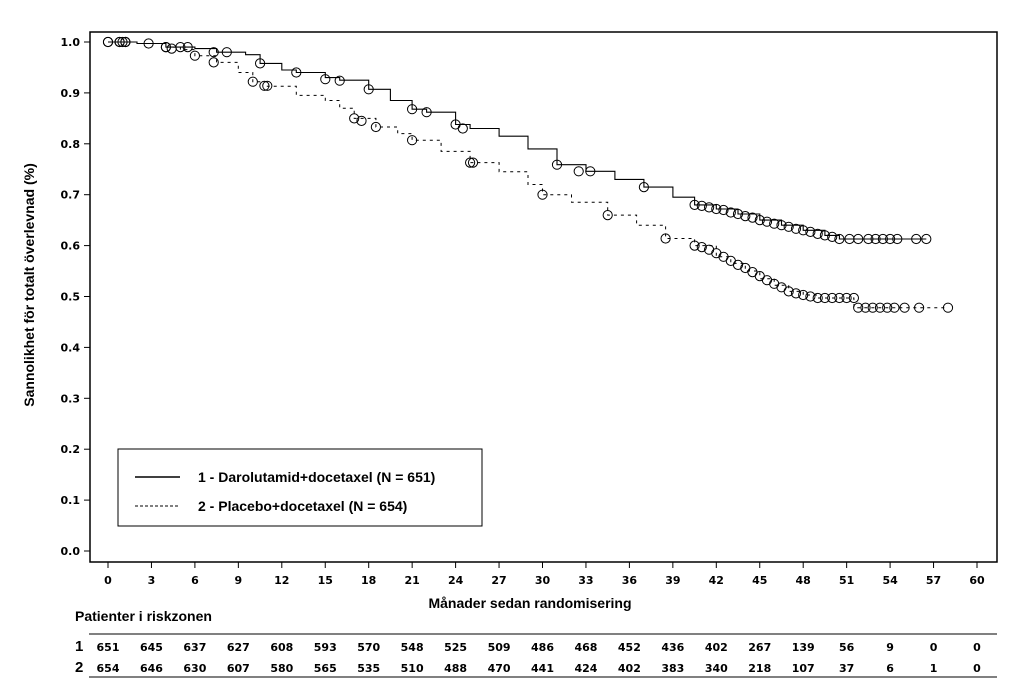 This screenshot has width=1024, height=698. Describe the element at coordinates (281, 580) in the screenshot. I see `x-tick-label: 12` at that location.